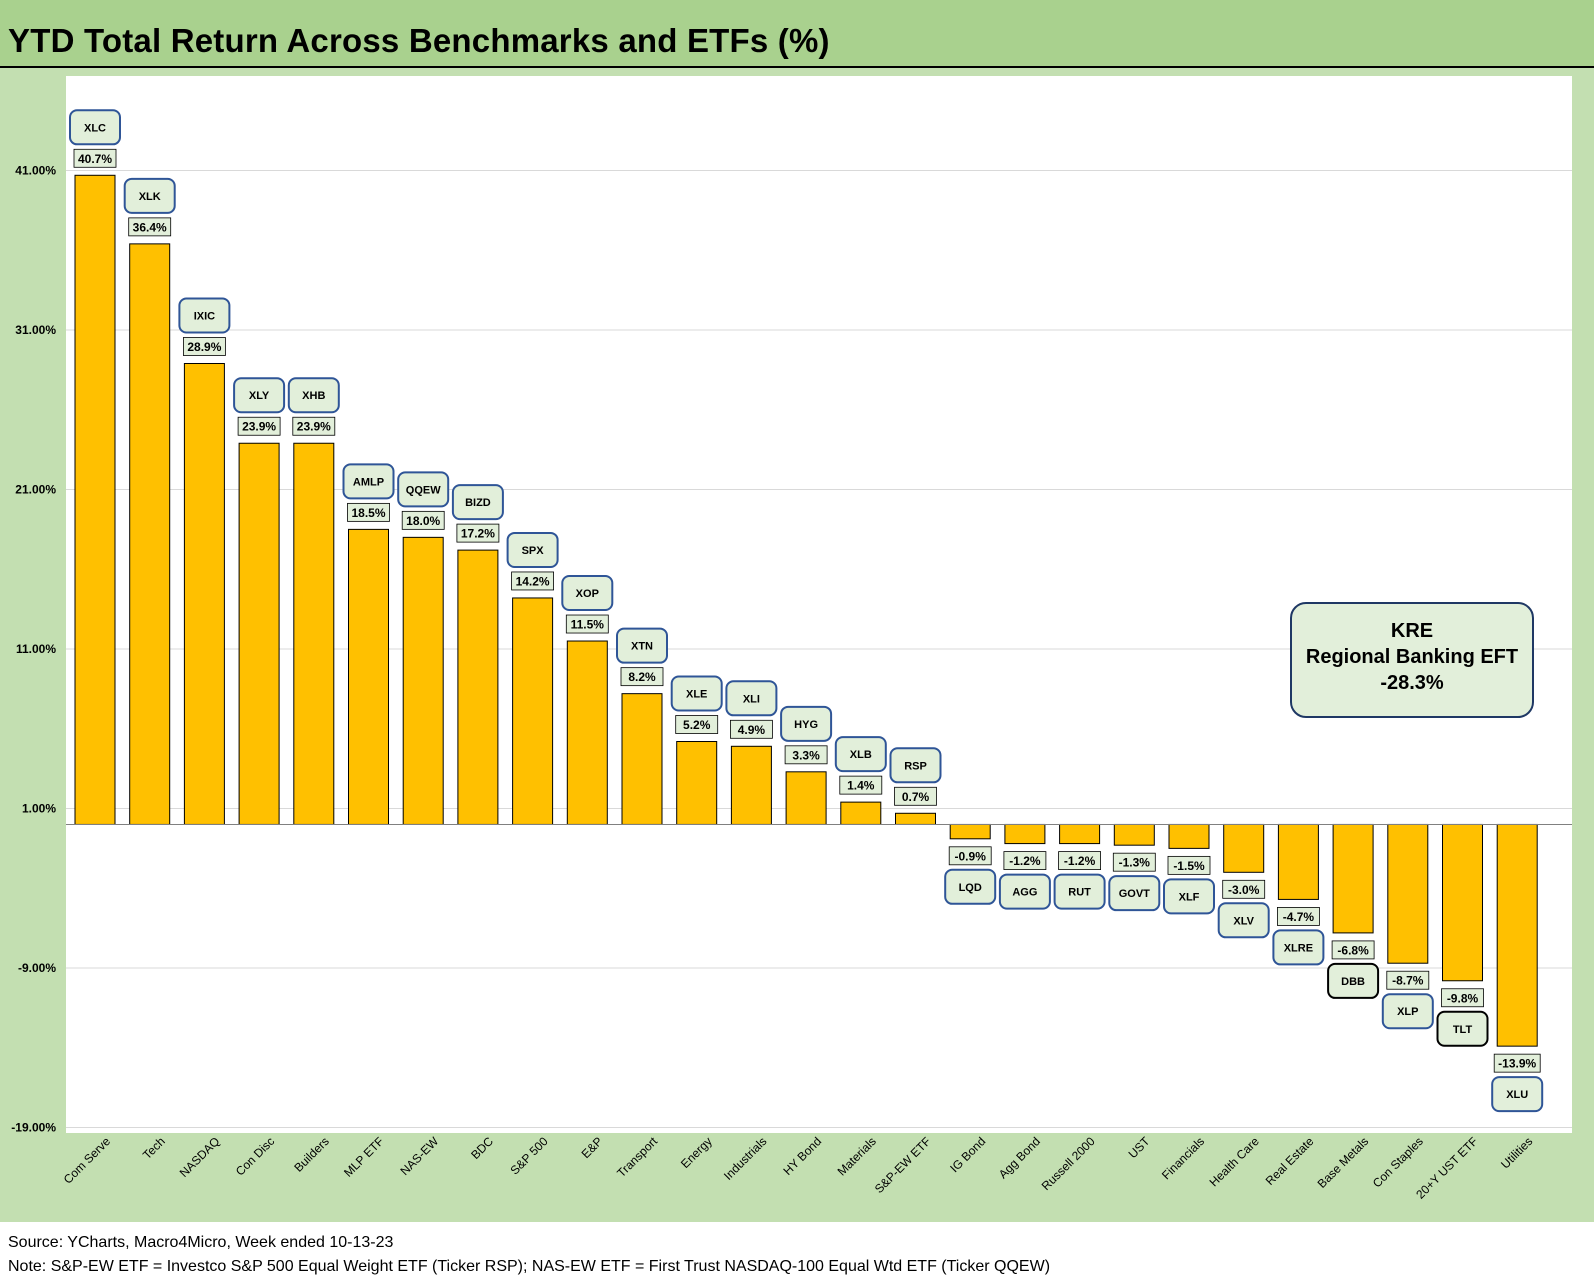 The image size is (1594, 1288). What do you see at coordinates (1019, 1157) in the screenshot?
I see `x-tick-label: Agg Bond` at bounding box center [1019, 1157].